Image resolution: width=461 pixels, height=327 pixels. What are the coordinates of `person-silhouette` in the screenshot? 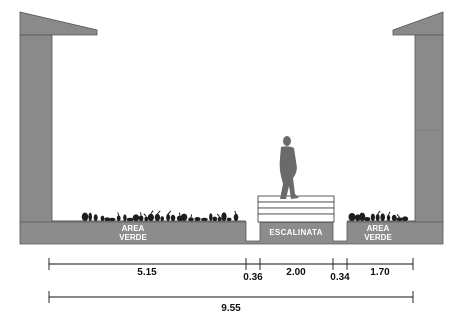 It's located at (289, 167).